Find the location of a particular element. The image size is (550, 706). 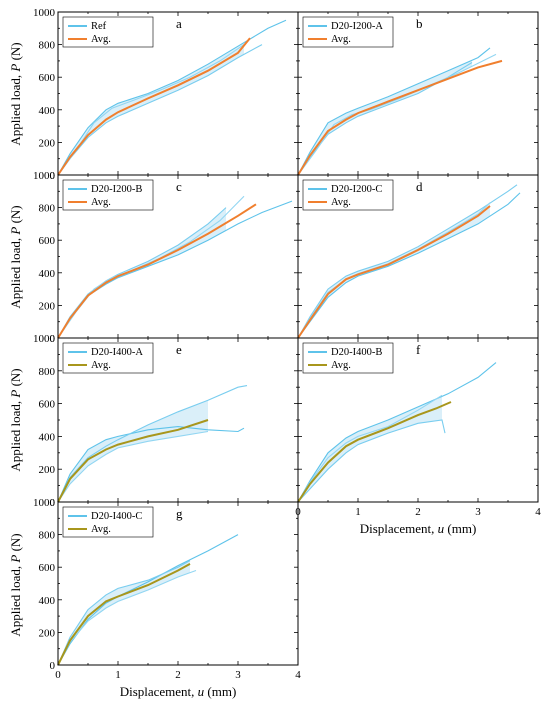

panel-letter: g is located at coordinates (179, 513).